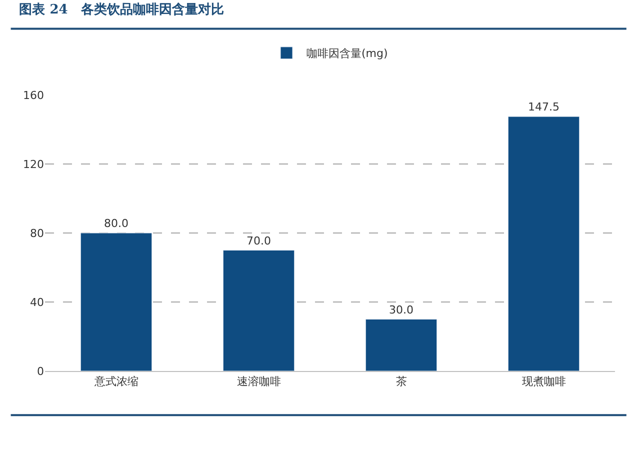 The width and height of the screenshot is (640, 451). I want to click on legend-label: 咖啡因含量(mg), so click(347, 53).